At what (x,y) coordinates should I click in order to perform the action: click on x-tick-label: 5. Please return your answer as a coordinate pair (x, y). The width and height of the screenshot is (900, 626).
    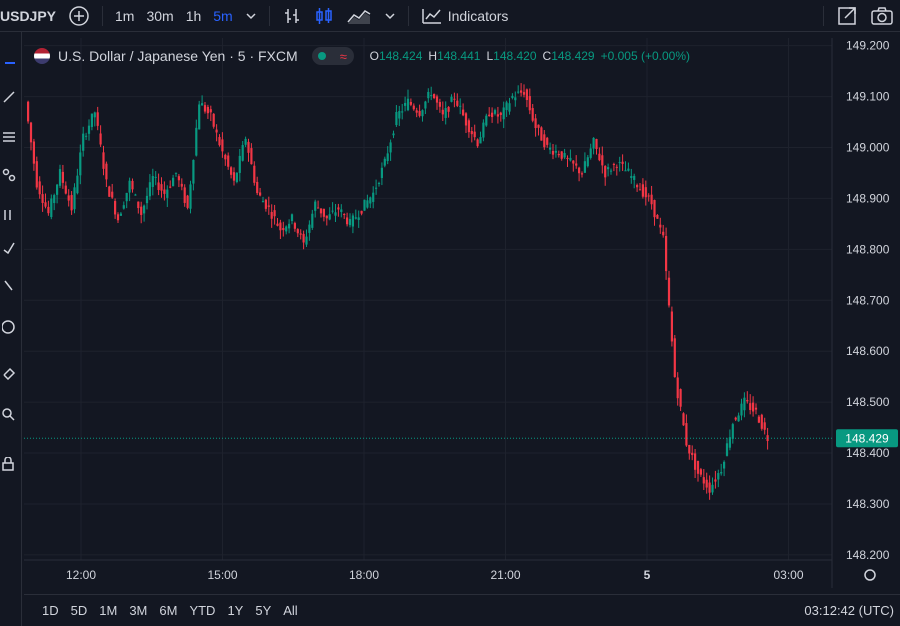
    Looking at the image, I should click on (647, 575).